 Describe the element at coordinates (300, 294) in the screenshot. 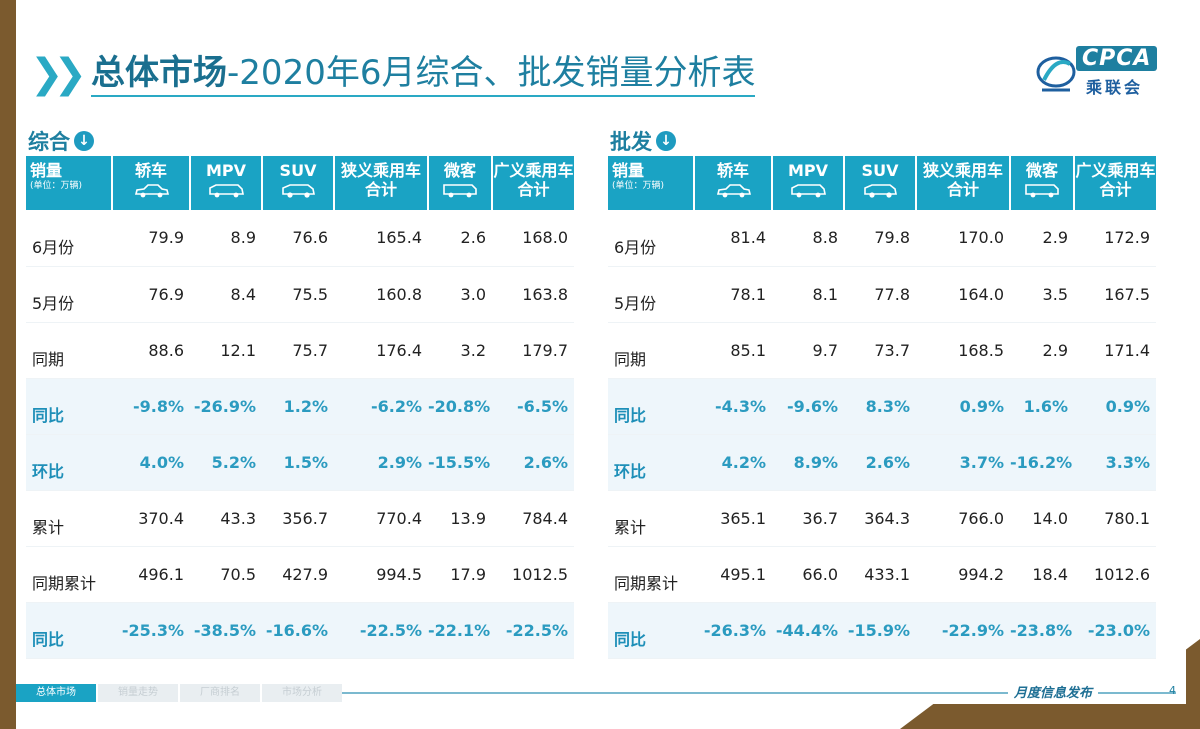

I see `table-row: 5月份 76.9 8.4 75.5 160.8 3.0 163.8` at that location.